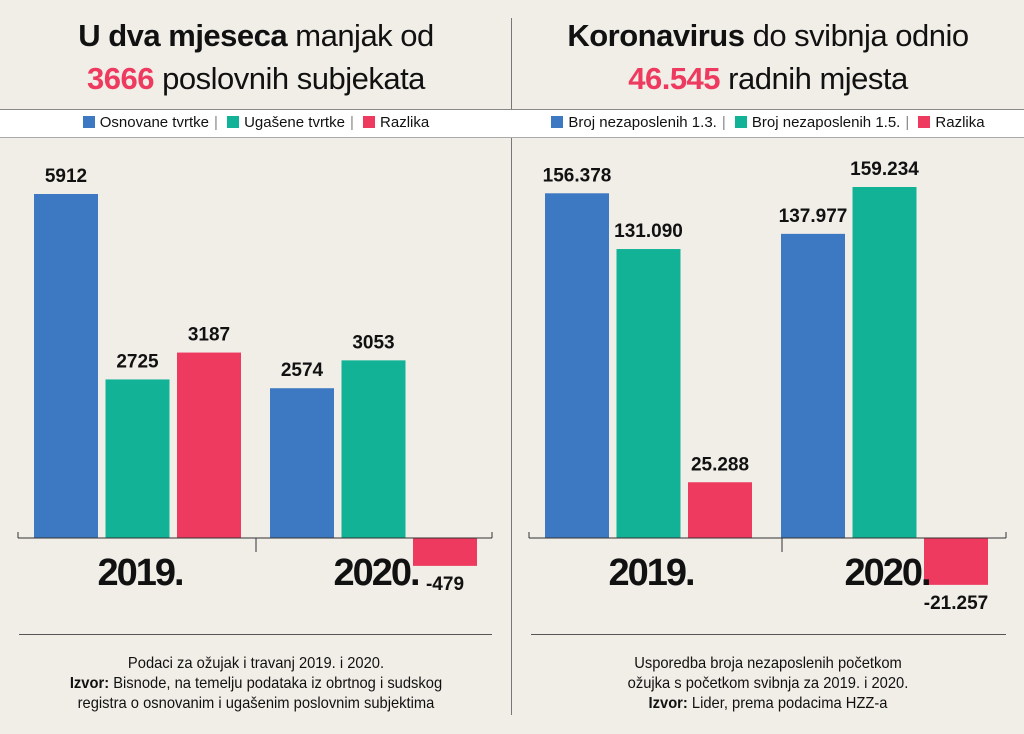 Image resolution: width=1024 pixels, height=734 pixels. Describe the element at coordinates (656, 35) in the screenshot. I see `right-title-bold: Koronavirus` at that location.